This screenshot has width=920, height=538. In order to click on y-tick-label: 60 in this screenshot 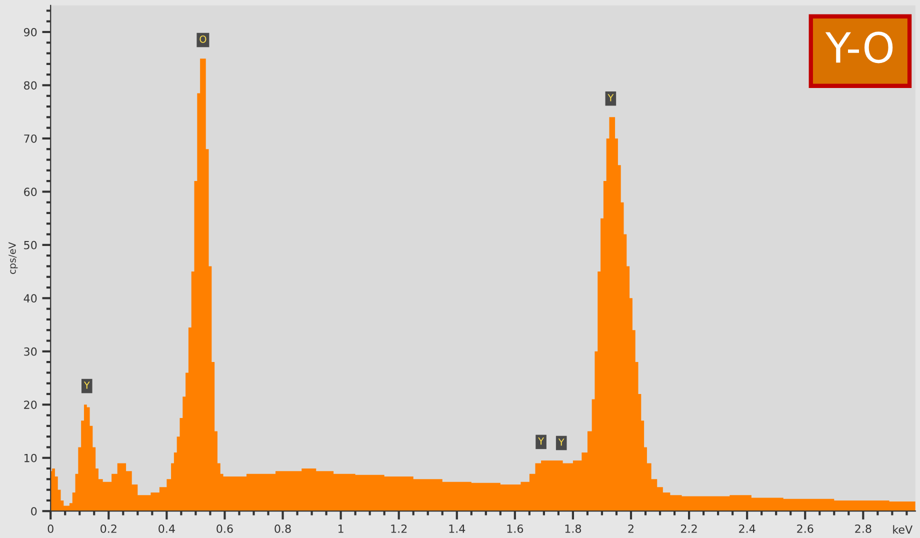, I will do `click(30, 192)`.